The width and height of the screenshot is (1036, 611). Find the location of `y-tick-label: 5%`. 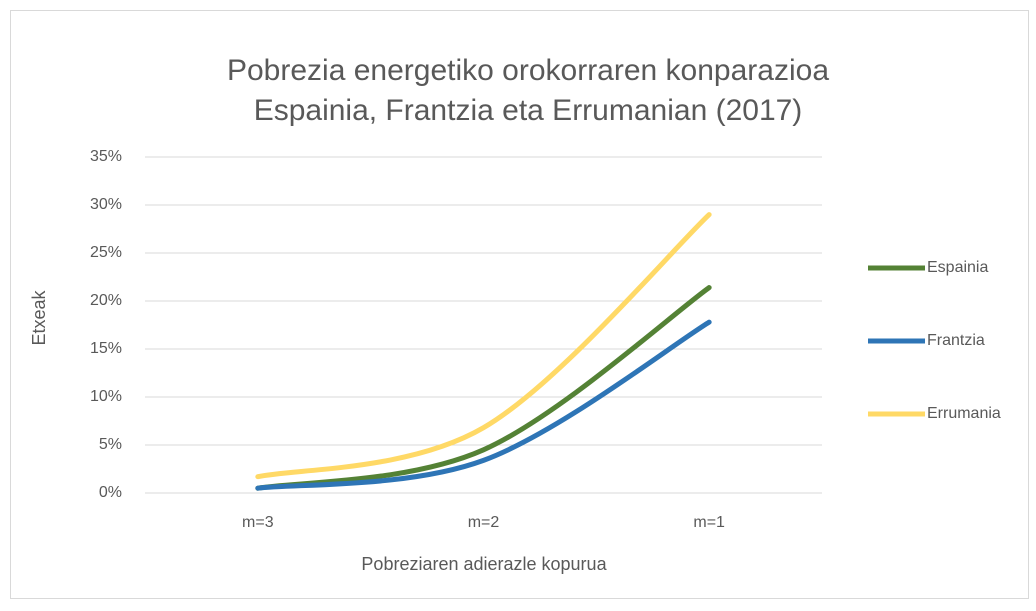

y-tick-label: 5% is located at coordinates (110, 444).